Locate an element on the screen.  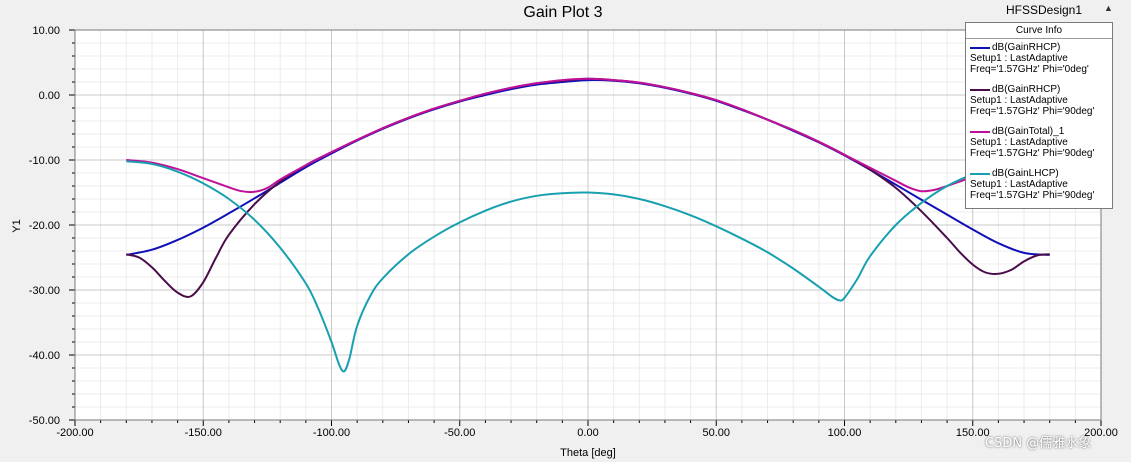
design-name: HFSSDesign1 is located at coordinates (1044, 10).